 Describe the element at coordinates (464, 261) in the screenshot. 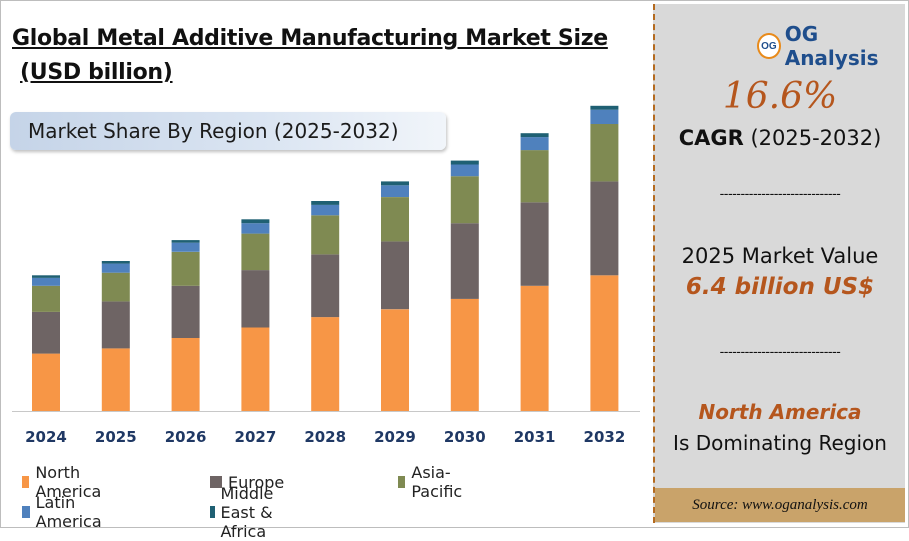

I see `bar-segment-2030-europe` at that location.